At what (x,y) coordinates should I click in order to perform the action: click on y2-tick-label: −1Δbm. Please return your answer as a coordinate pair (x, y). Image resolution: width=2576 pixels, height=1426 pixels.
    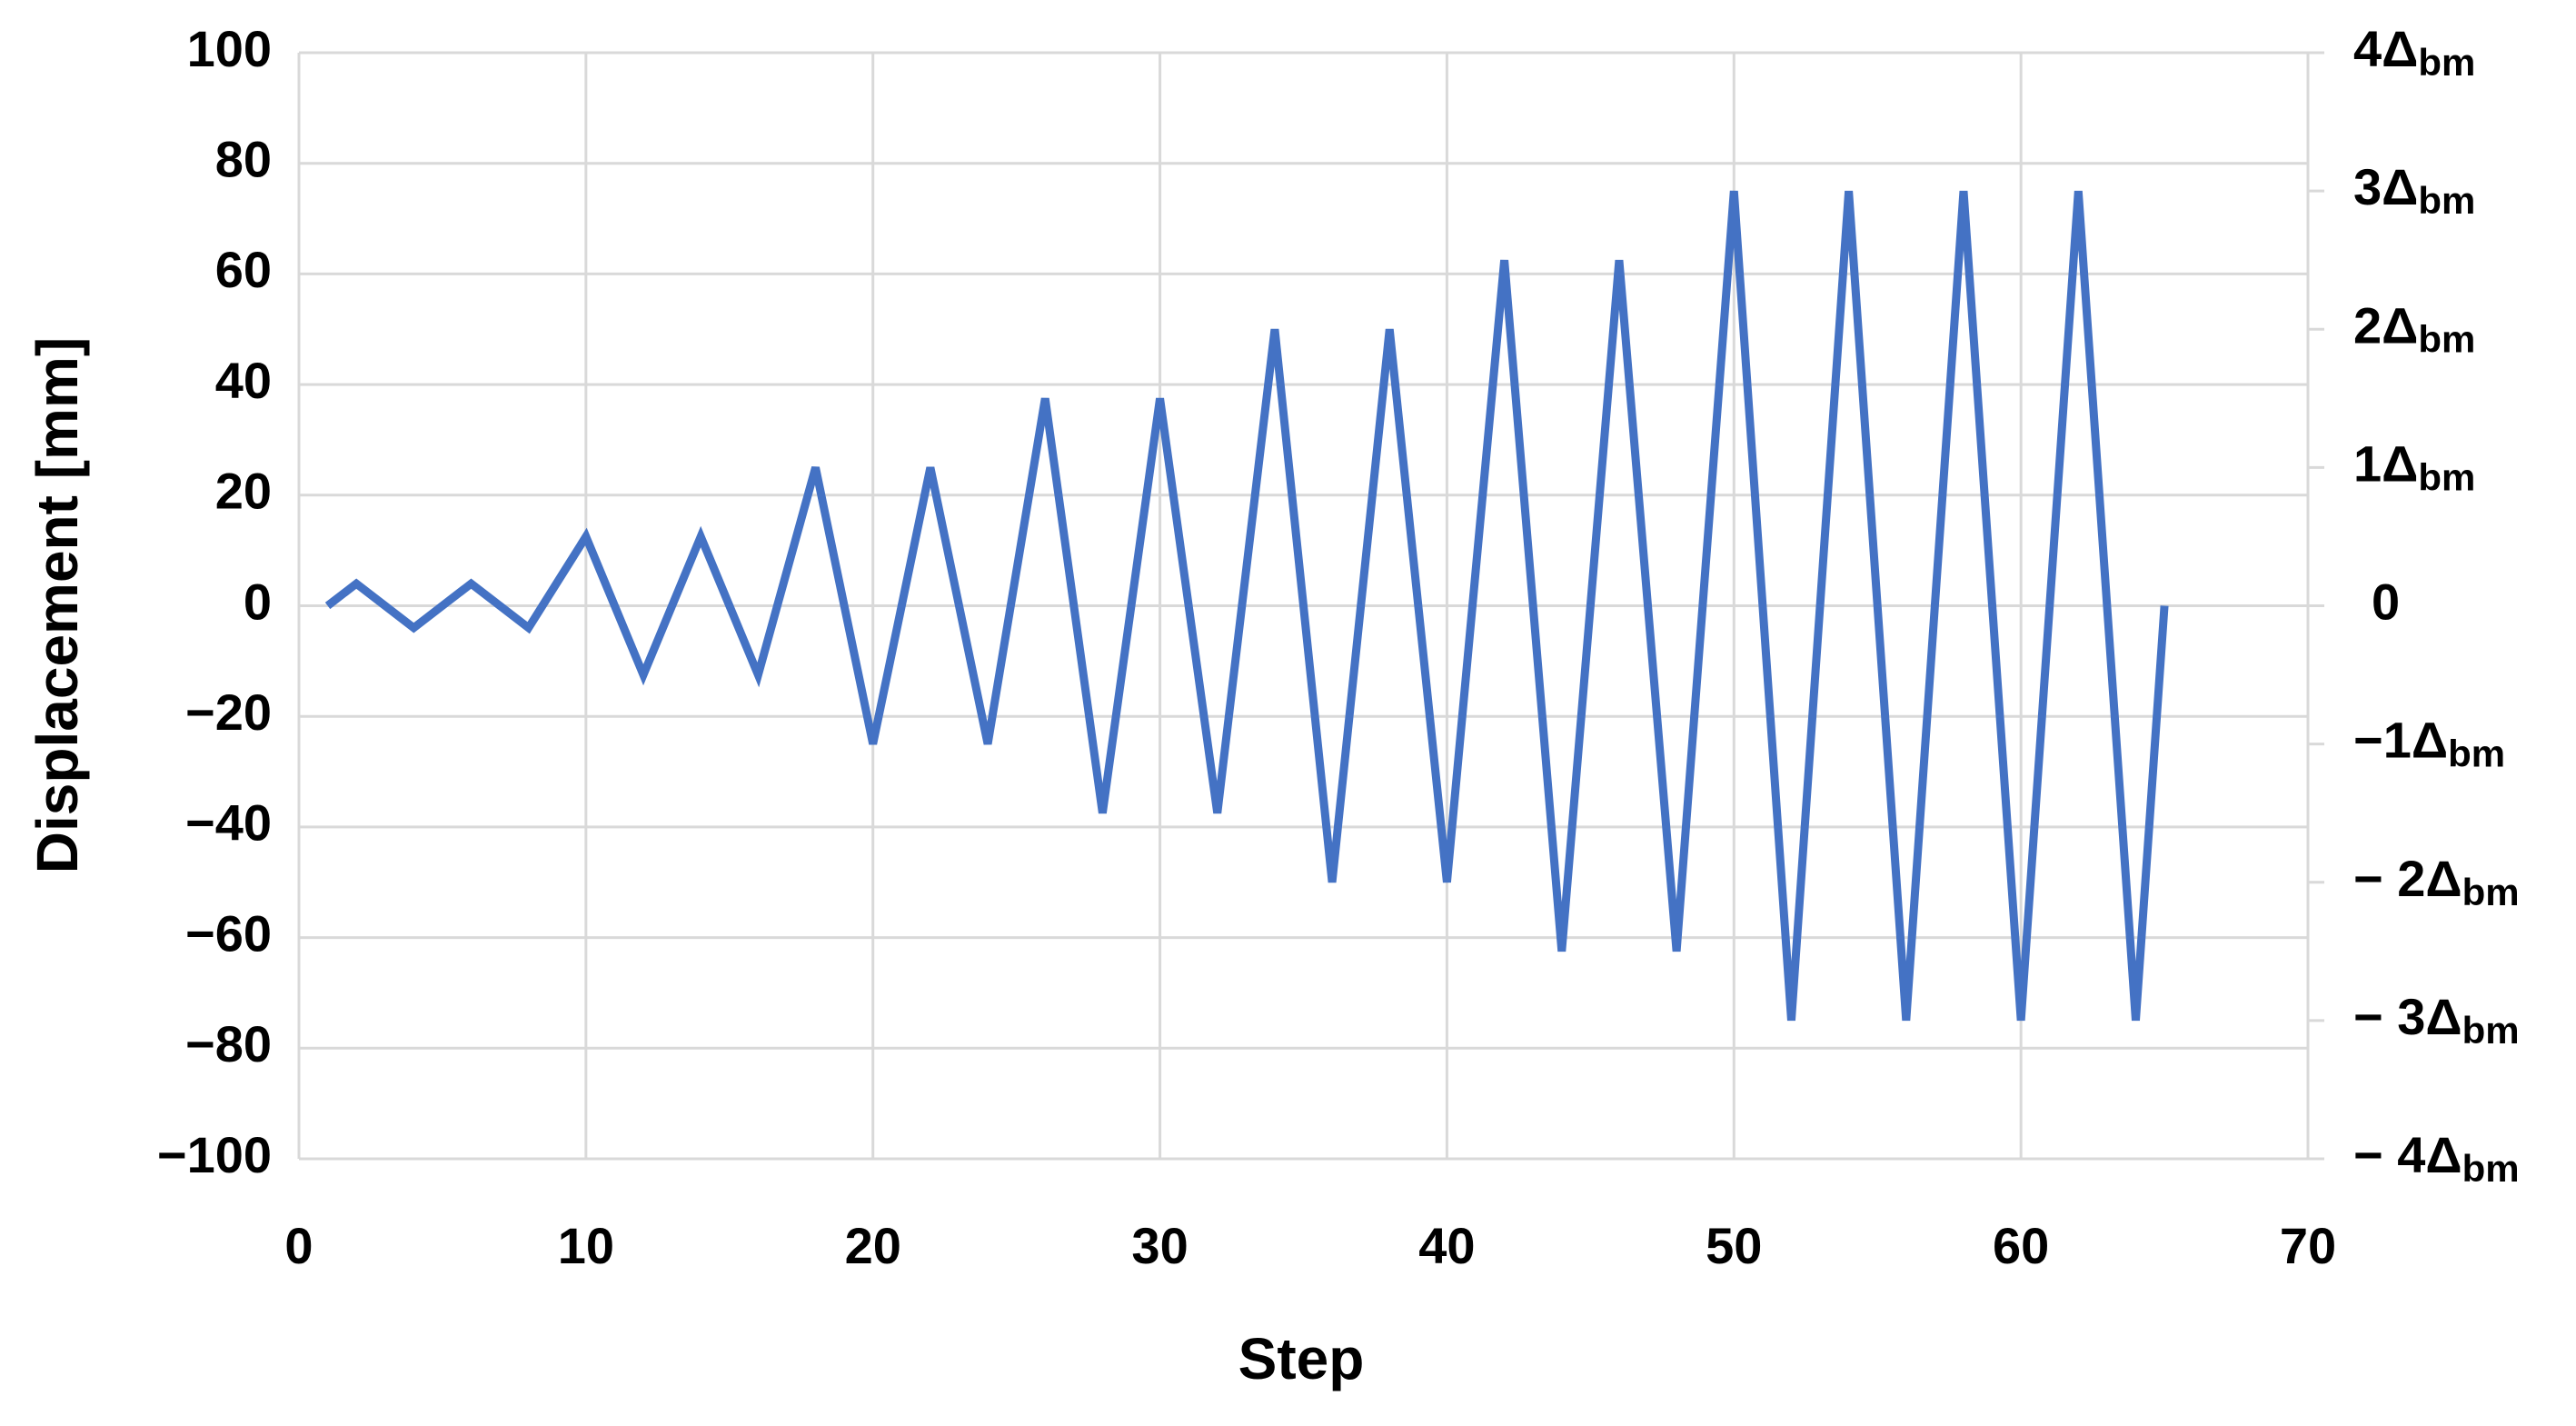
    Looking at the image, I should click on (2429, 743).